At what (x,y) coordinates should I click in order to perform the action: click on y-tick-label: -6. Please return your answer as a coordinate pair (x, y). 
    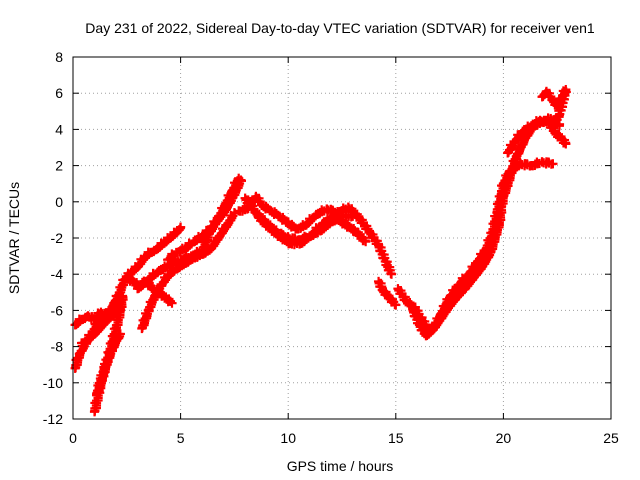
    Looking at the image, I should click on (57, 310).